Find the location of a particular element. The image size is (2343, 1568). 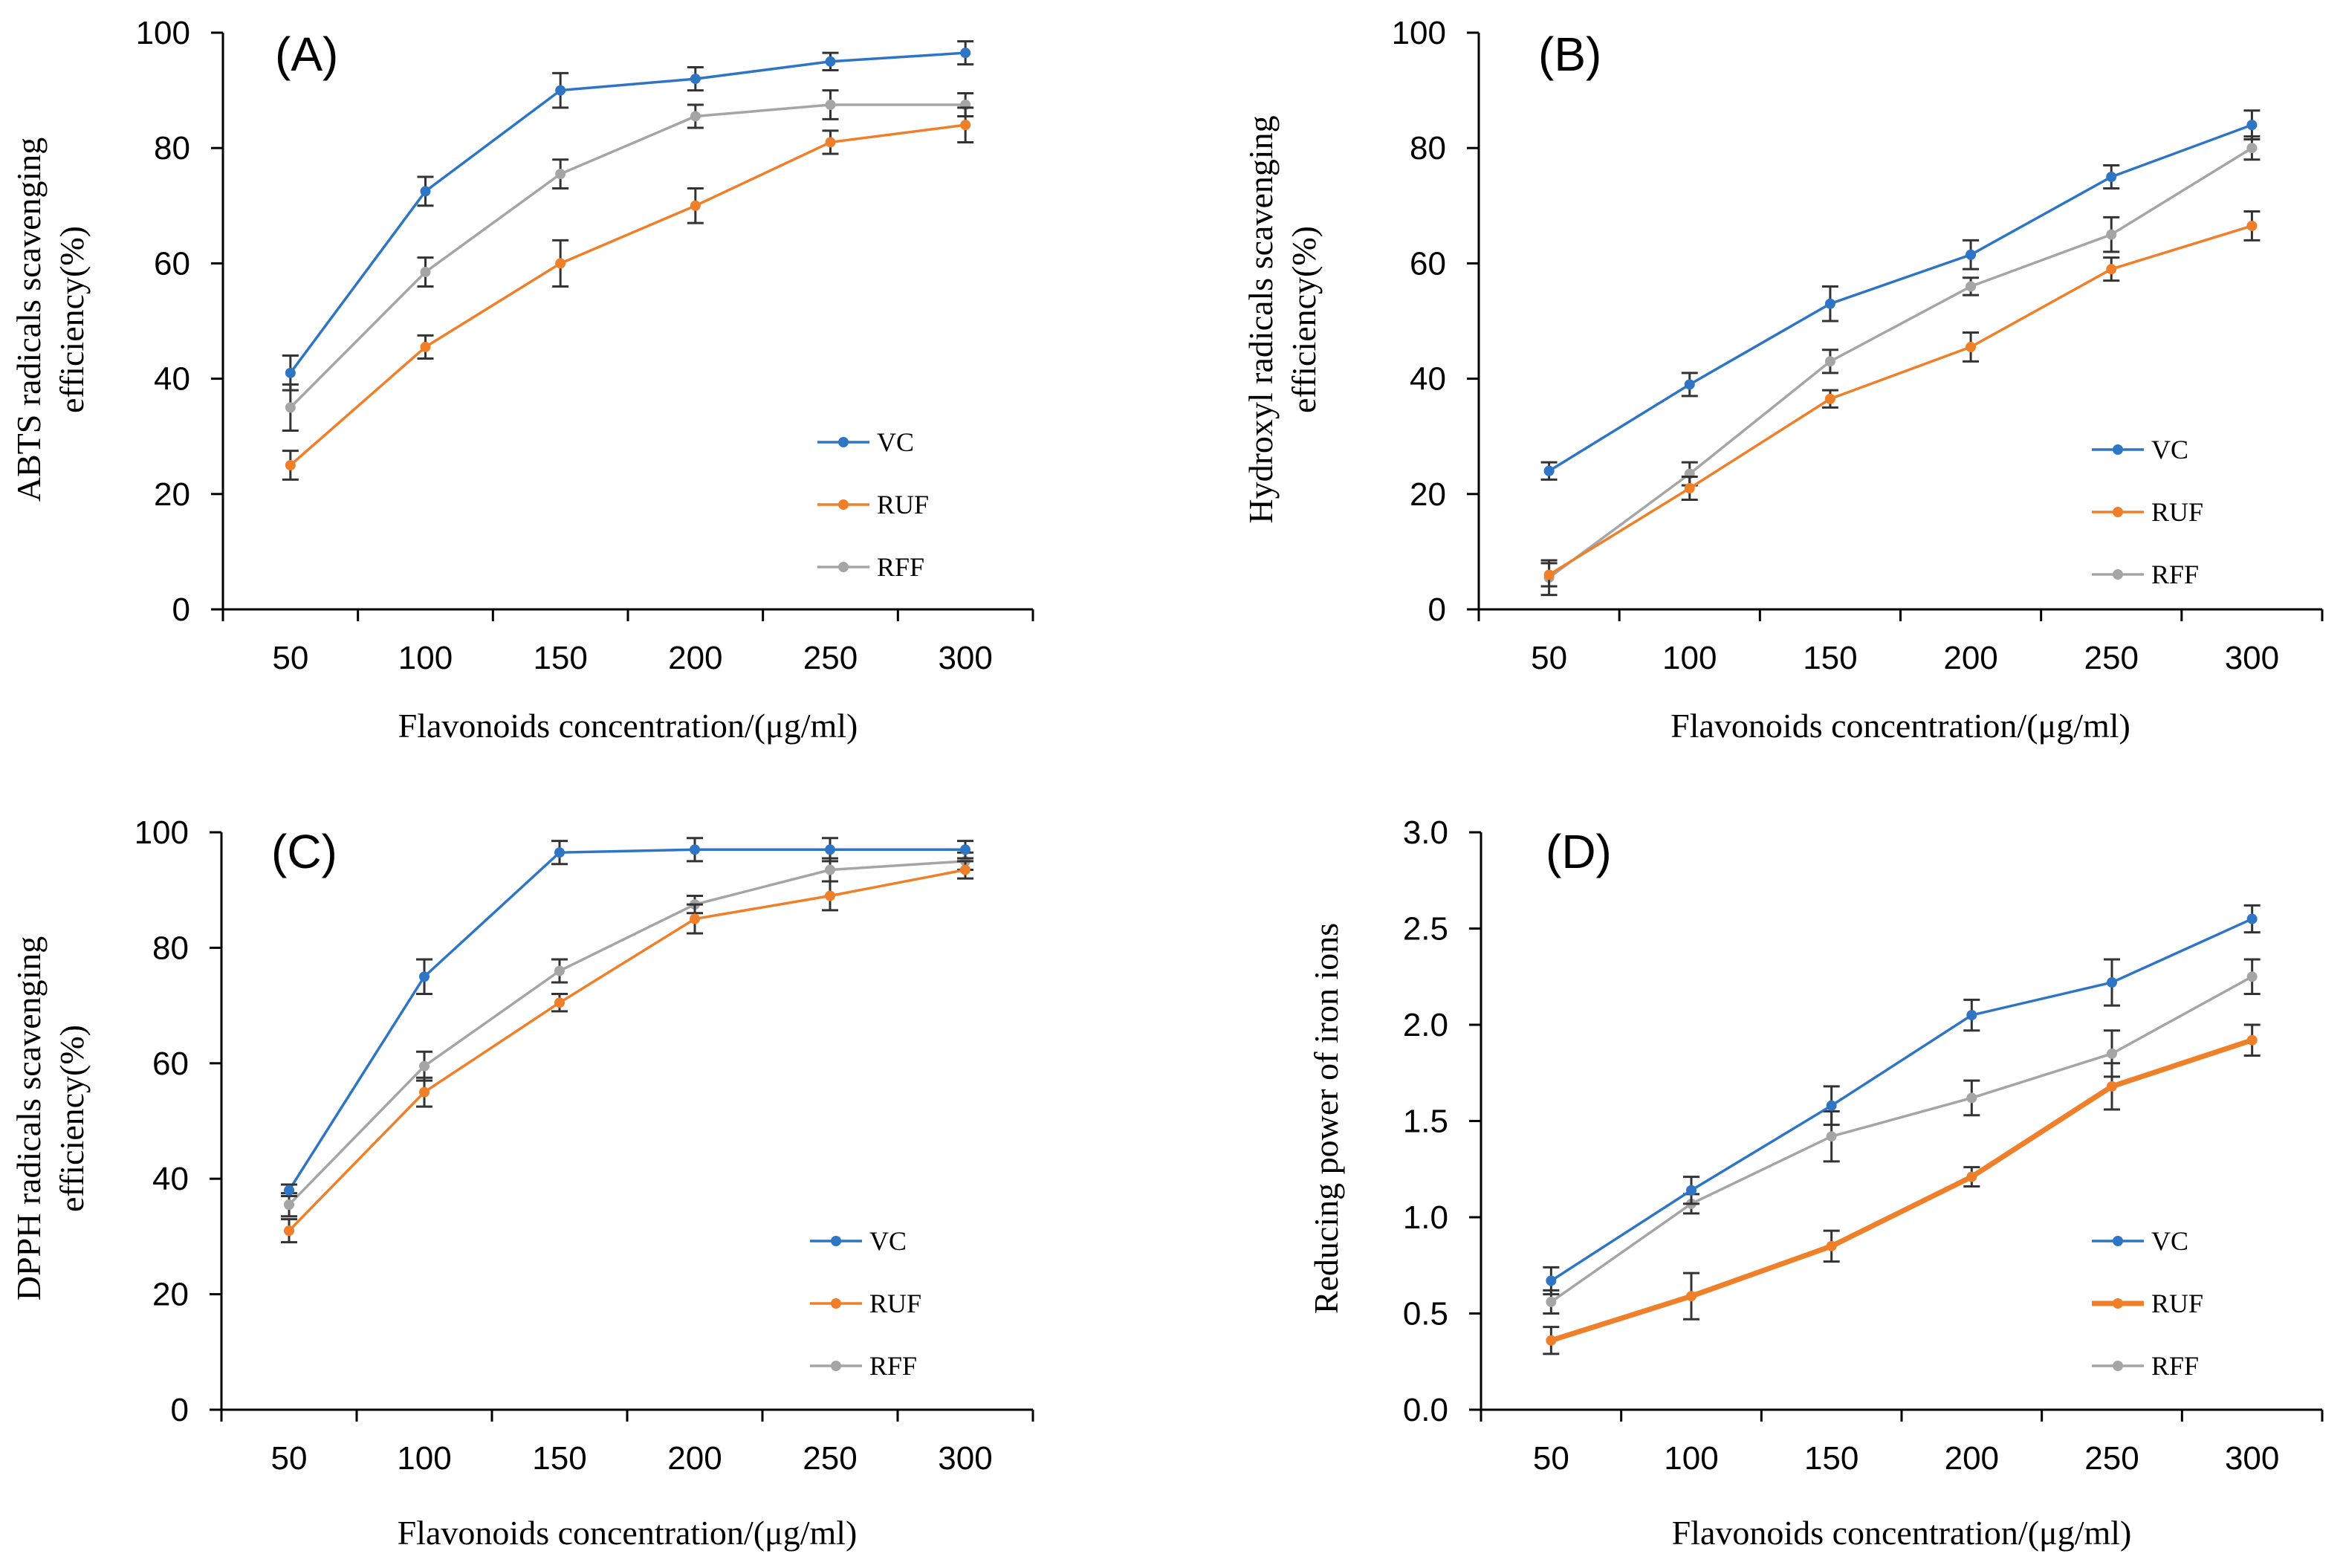

legend: VC RUF RFF is located at coordinates (865, 1303).